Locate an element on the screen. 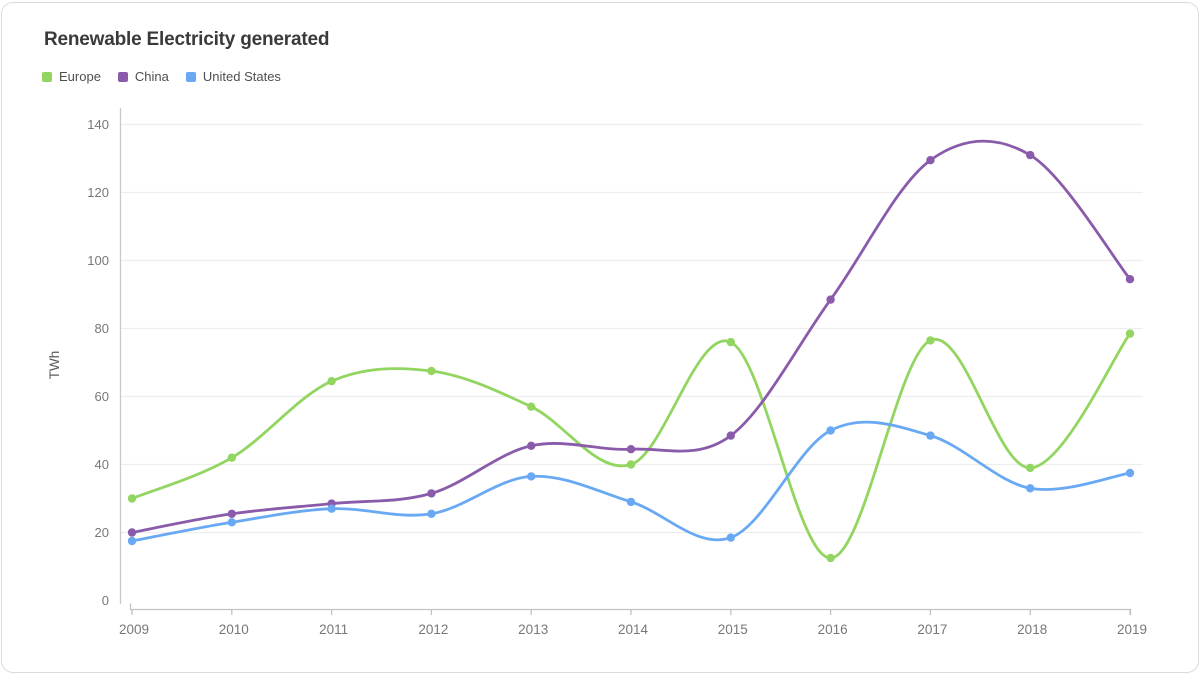 The width and height of the screenshot is (1200, 675). y-tick-label-20: 20 is located at coordinates (102, 532).